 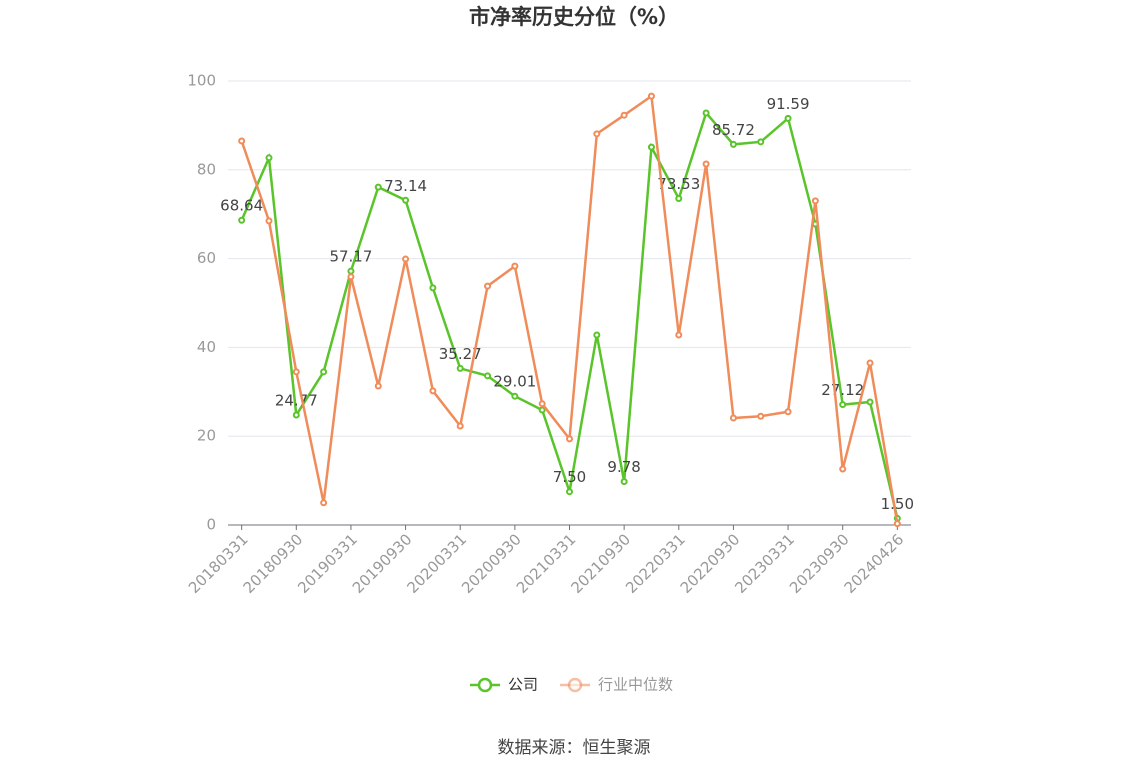 What do you see at coordinates (523, 685) in the screenshot?
I see `legend-label: 公司` at bounding box center [523, 685].